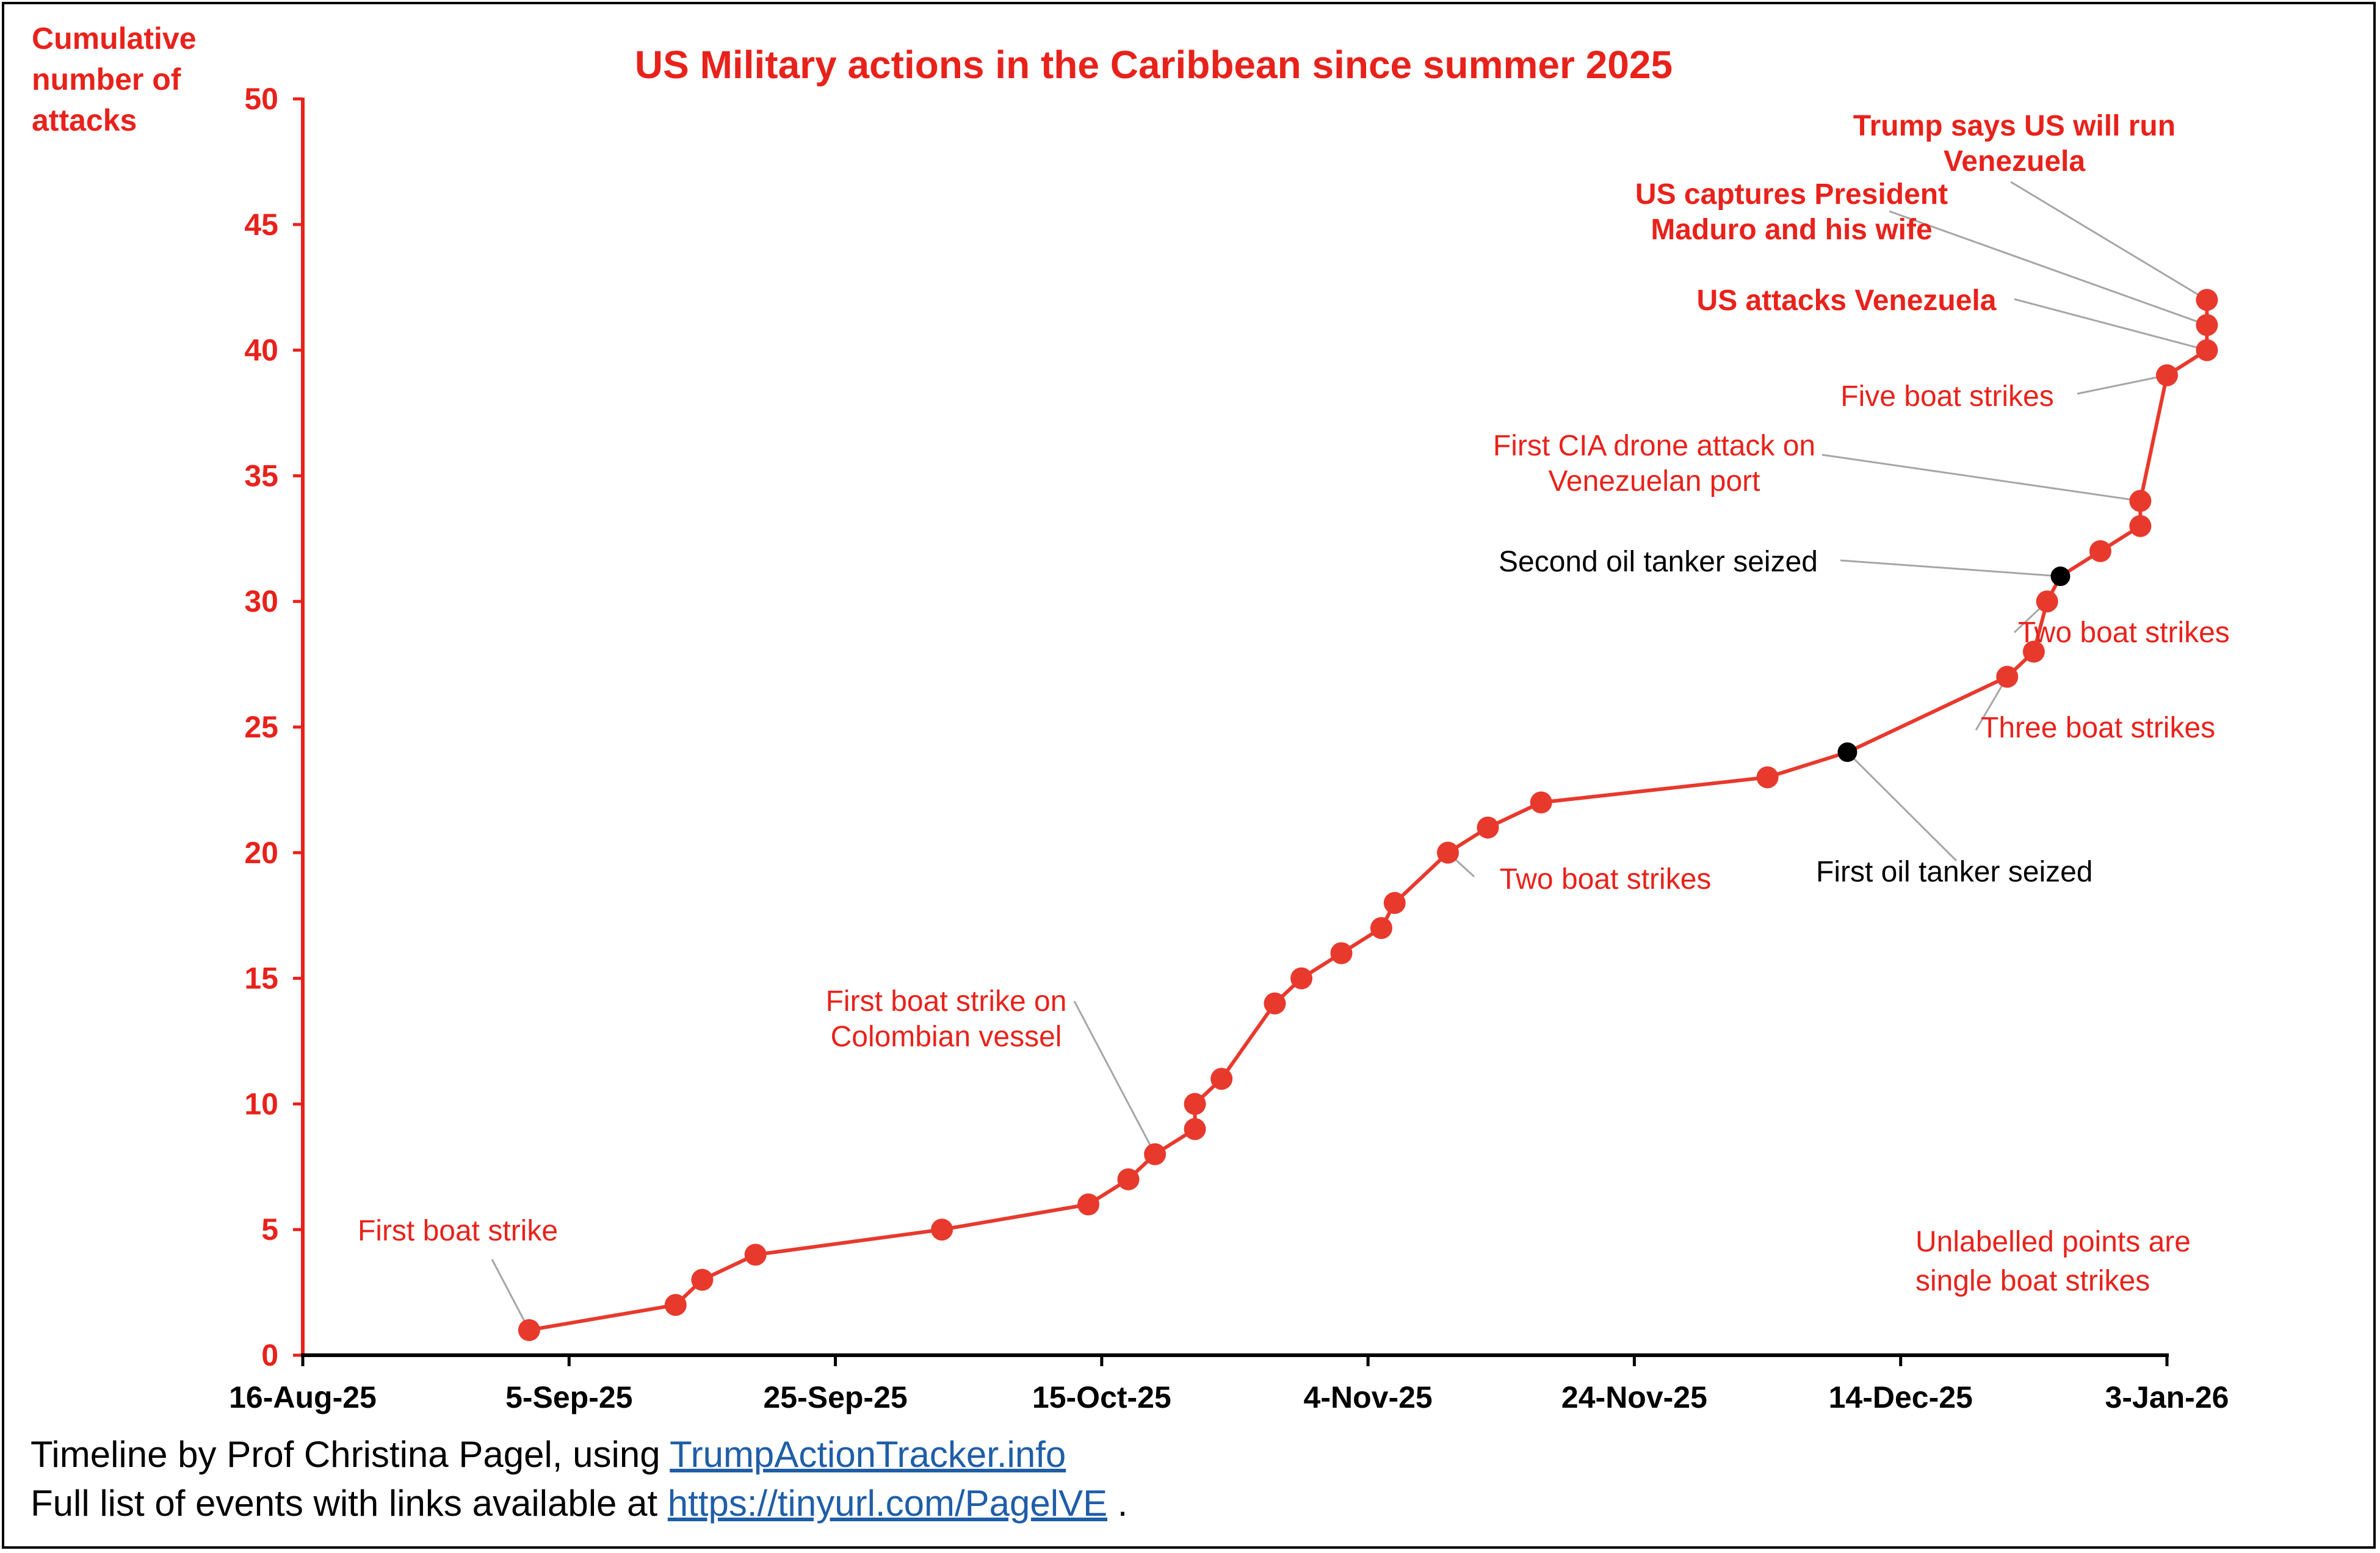  Describe the element at coordinates (2032, 1281) in the screenshot. I see `note-line: single boat strikes` at that location.